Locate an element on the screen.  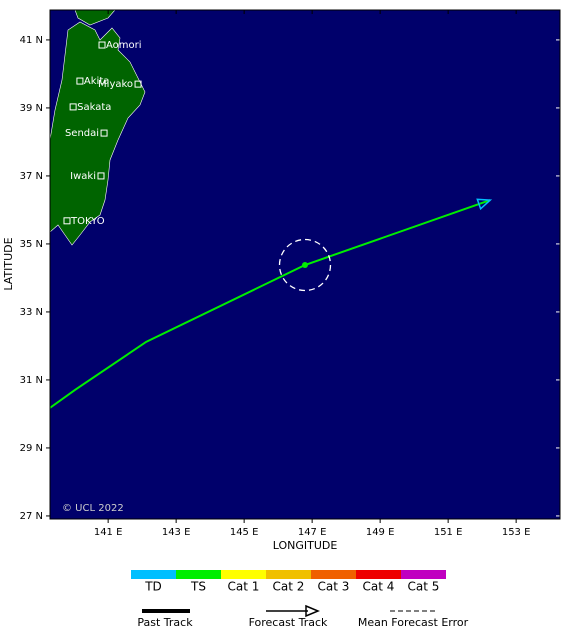
y-tick-label: 31 N is located at coordinates (31, 380).